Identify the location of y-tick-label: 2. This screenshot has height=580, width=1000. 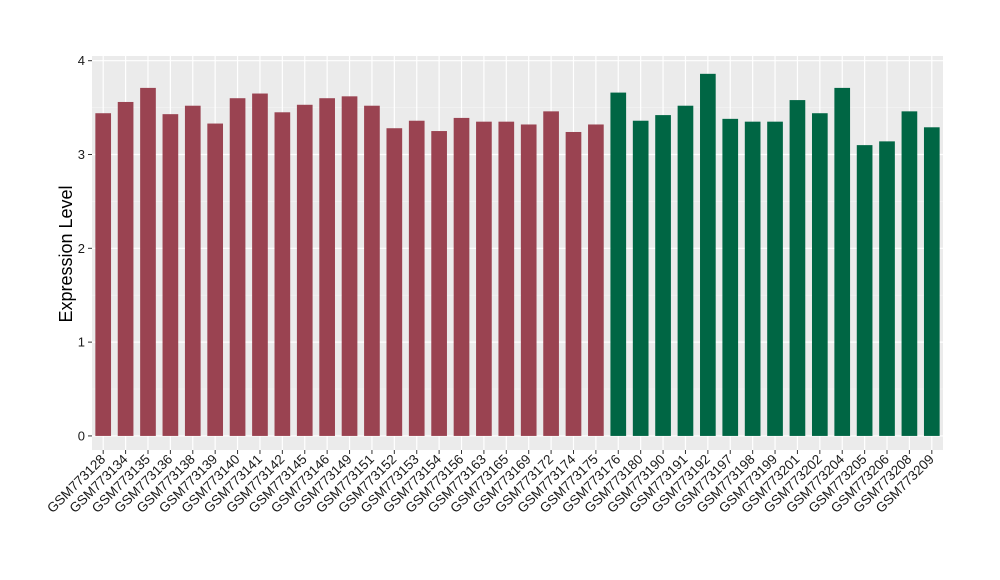
(81, 248).